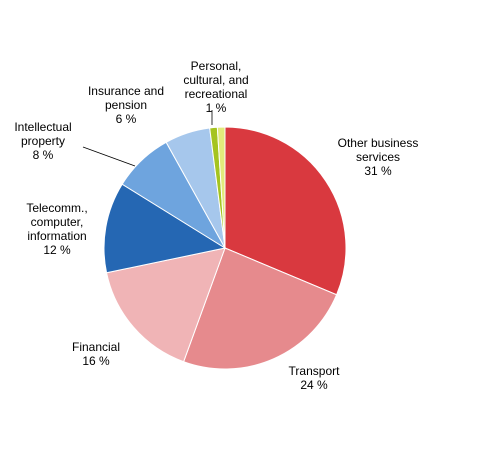 The width and height of the screenshot is (494, 451). Describe the element at coordinates (57, 250) in the screenshot. I see `slice-value-label: 12 %` at that location.